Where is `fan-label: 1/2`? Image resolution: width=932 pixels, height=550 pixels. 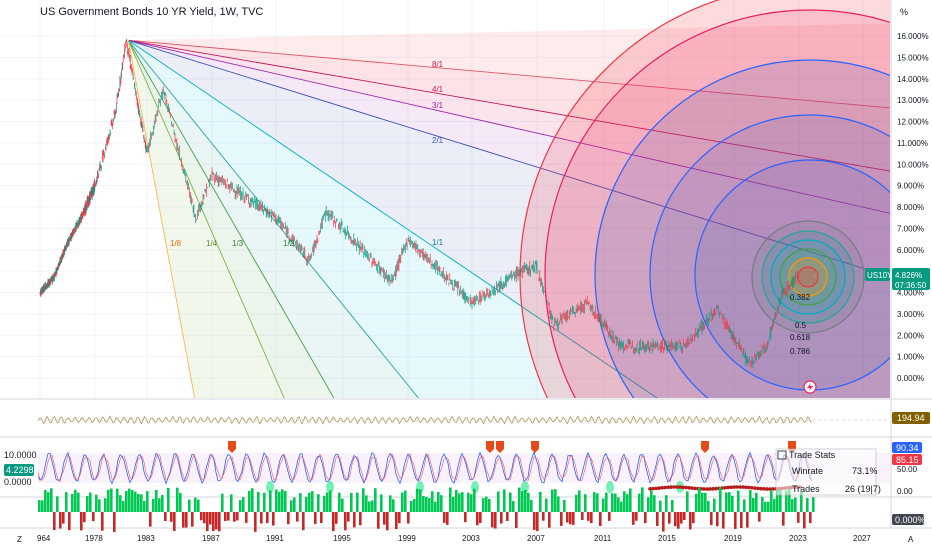 fan-label: 1/2 is located at coordinates (289, 243).